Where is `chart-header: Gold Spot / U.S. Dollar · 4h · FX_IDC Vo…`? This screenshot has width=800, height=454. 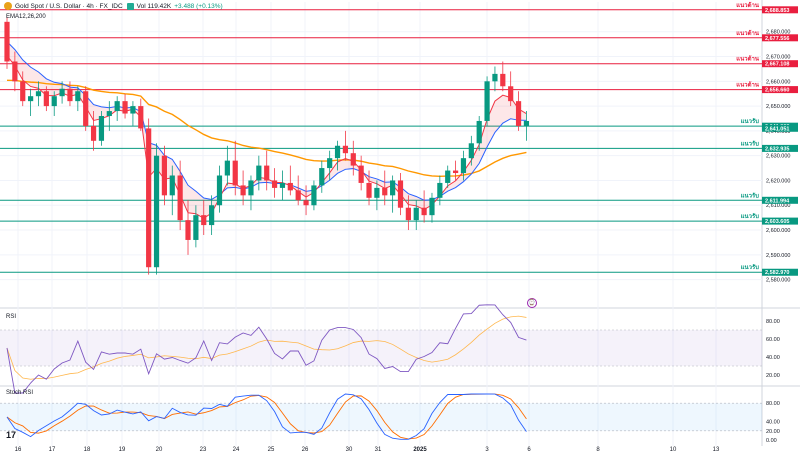 chart-header: Gold Spot / U.S. Dollar · 4h · FX_IDC Vo… is located at coordinates (111, 6).